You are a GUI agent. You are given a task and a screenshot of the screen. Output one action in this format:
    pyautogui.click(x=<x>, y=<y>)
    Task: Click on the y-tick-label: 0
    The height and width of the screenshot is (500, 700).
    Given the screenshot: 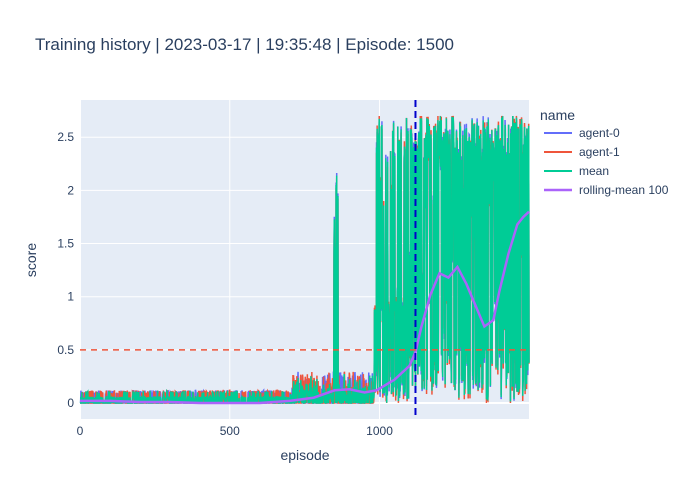 What is the action you would take?
    pyautogui.click(x=70, y=403)
    